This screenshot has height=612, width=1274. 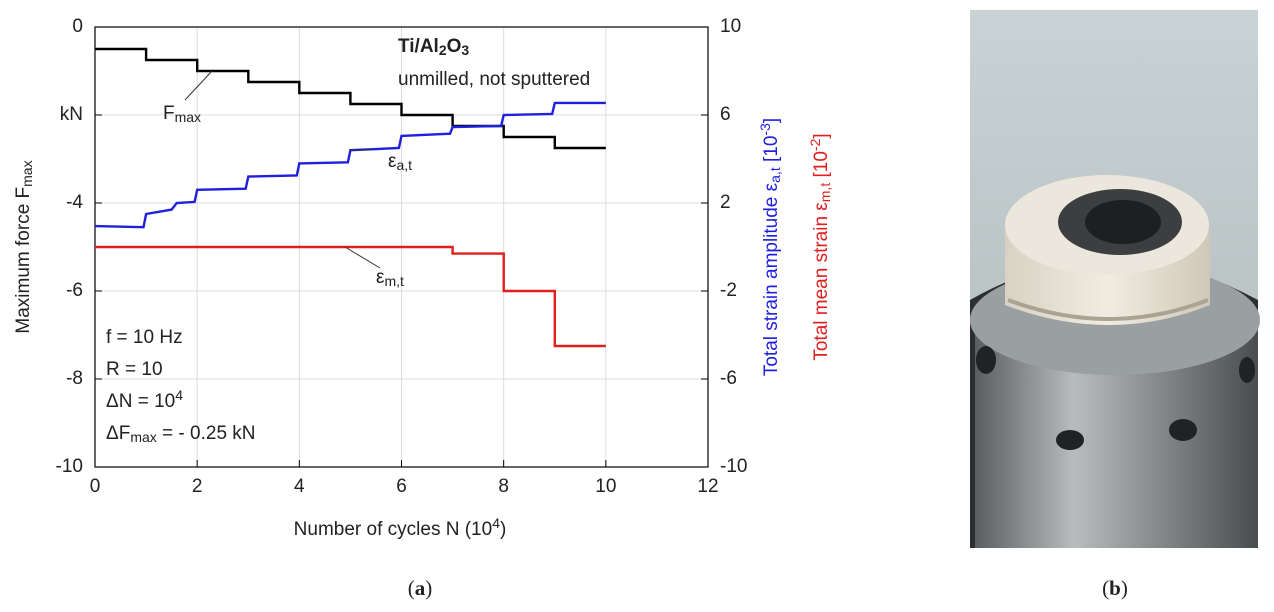 I want to click on parameter-text-part: ΔF, so click(x=118, y=433).